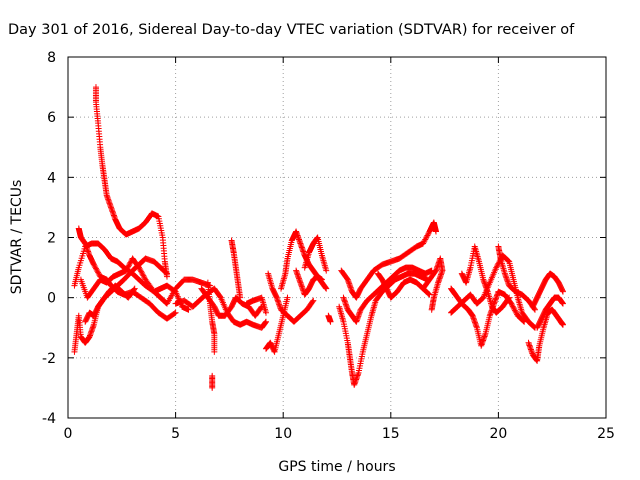 The height and width of the screenshot is (480, 640). What do you see at coordinates (545, 335) in the screenshot?
I see `series-track-ab` at bounding box center [545, 335].